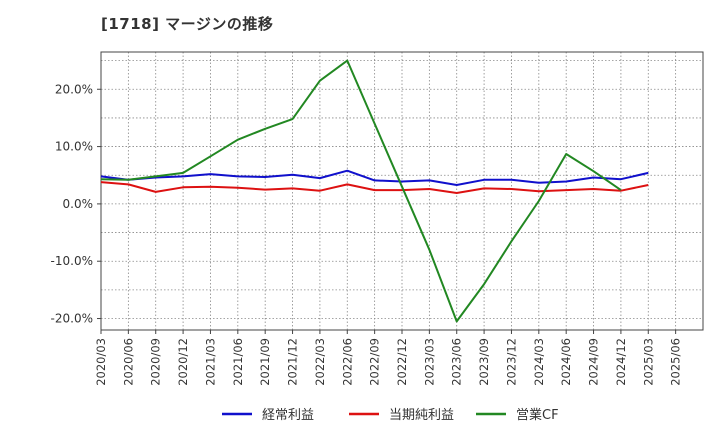  Describe the element at coordinates (320, 362) in the screenshot. I see `x-tick-label: 2022/03` at that location.